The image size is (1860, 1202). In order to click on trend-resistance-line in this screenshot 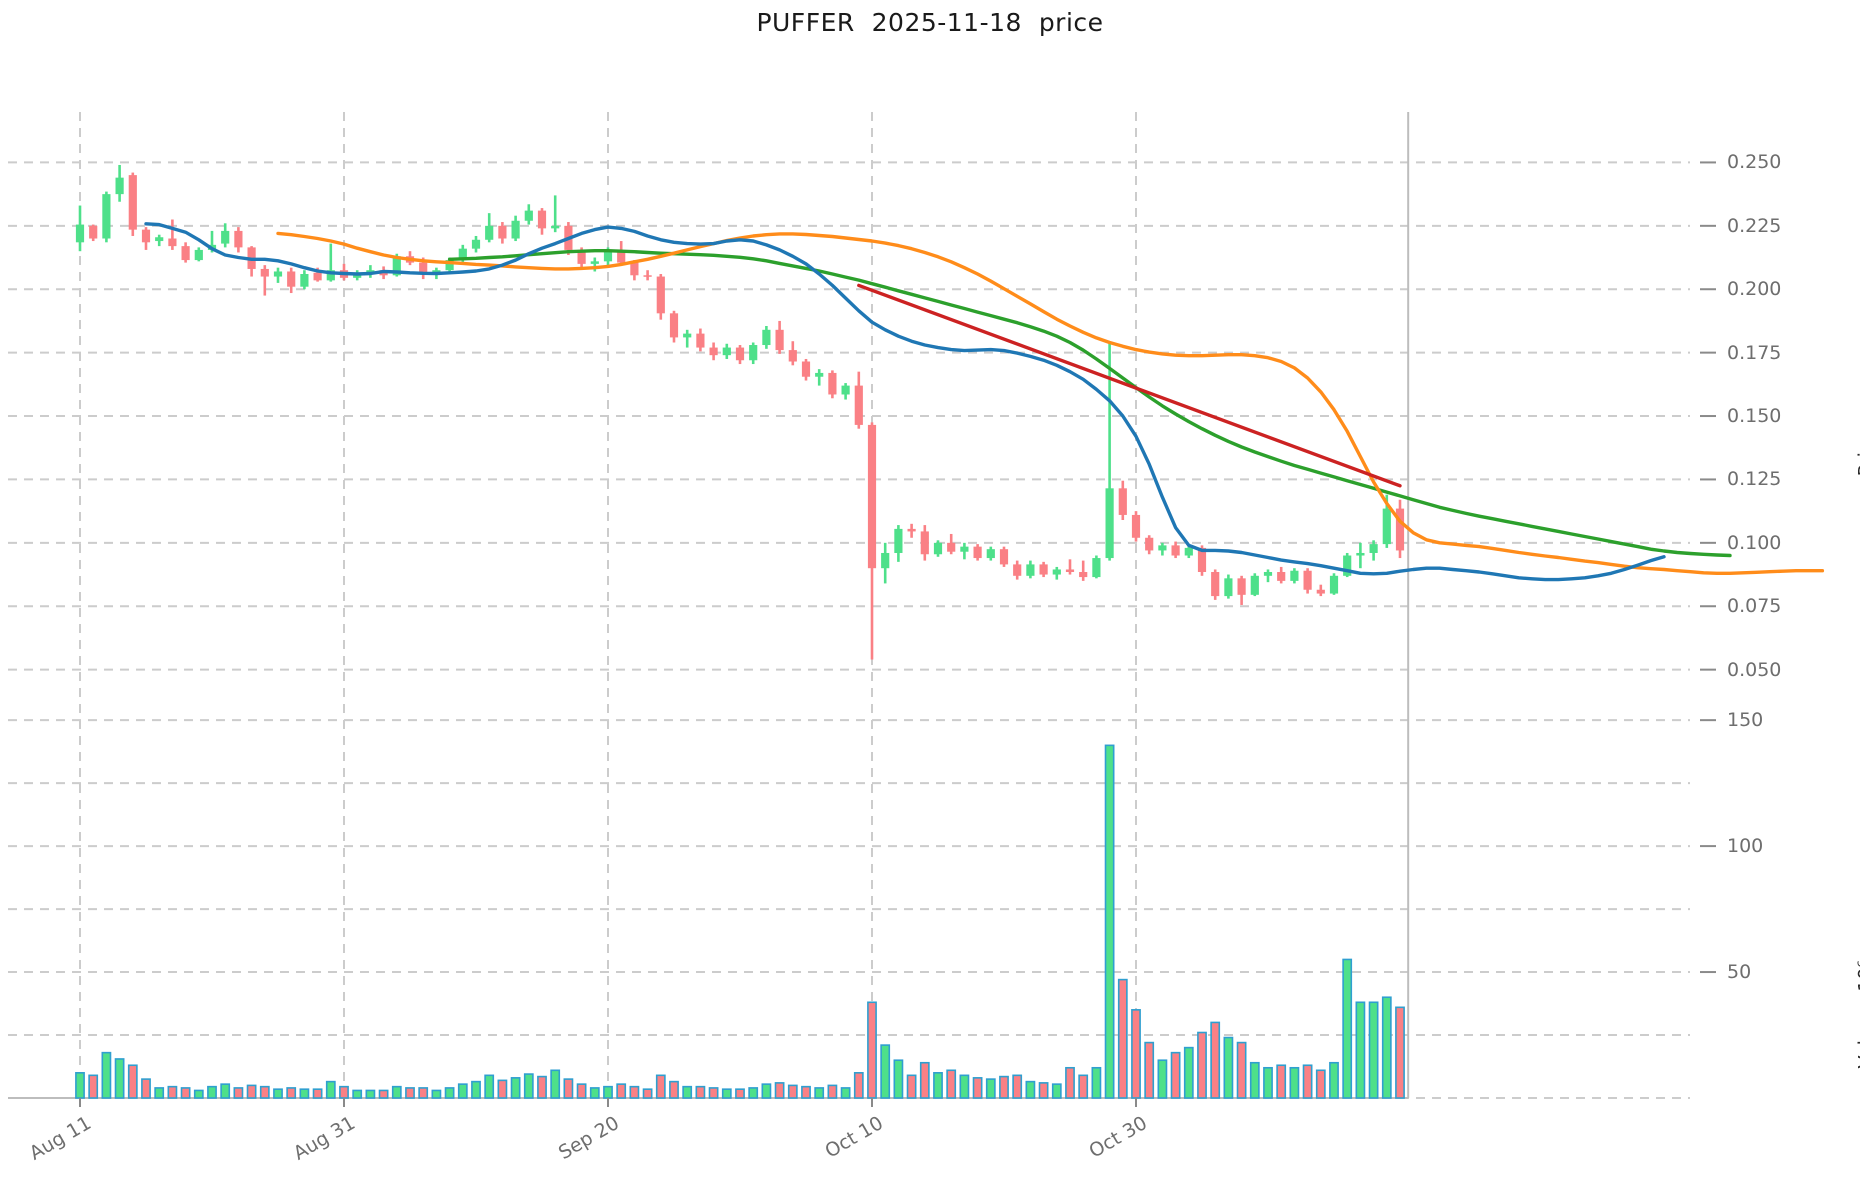, I will do `click(1129, 385)`.